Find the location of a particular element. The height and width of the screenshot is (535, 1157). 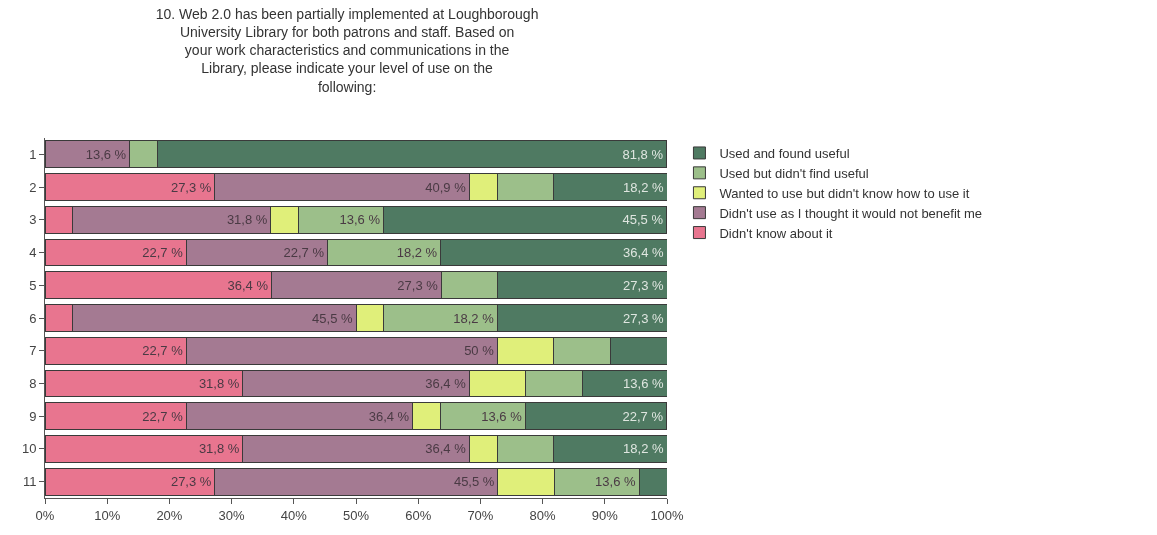

x-tick-label: 50% is located at coordinates (356, 515).